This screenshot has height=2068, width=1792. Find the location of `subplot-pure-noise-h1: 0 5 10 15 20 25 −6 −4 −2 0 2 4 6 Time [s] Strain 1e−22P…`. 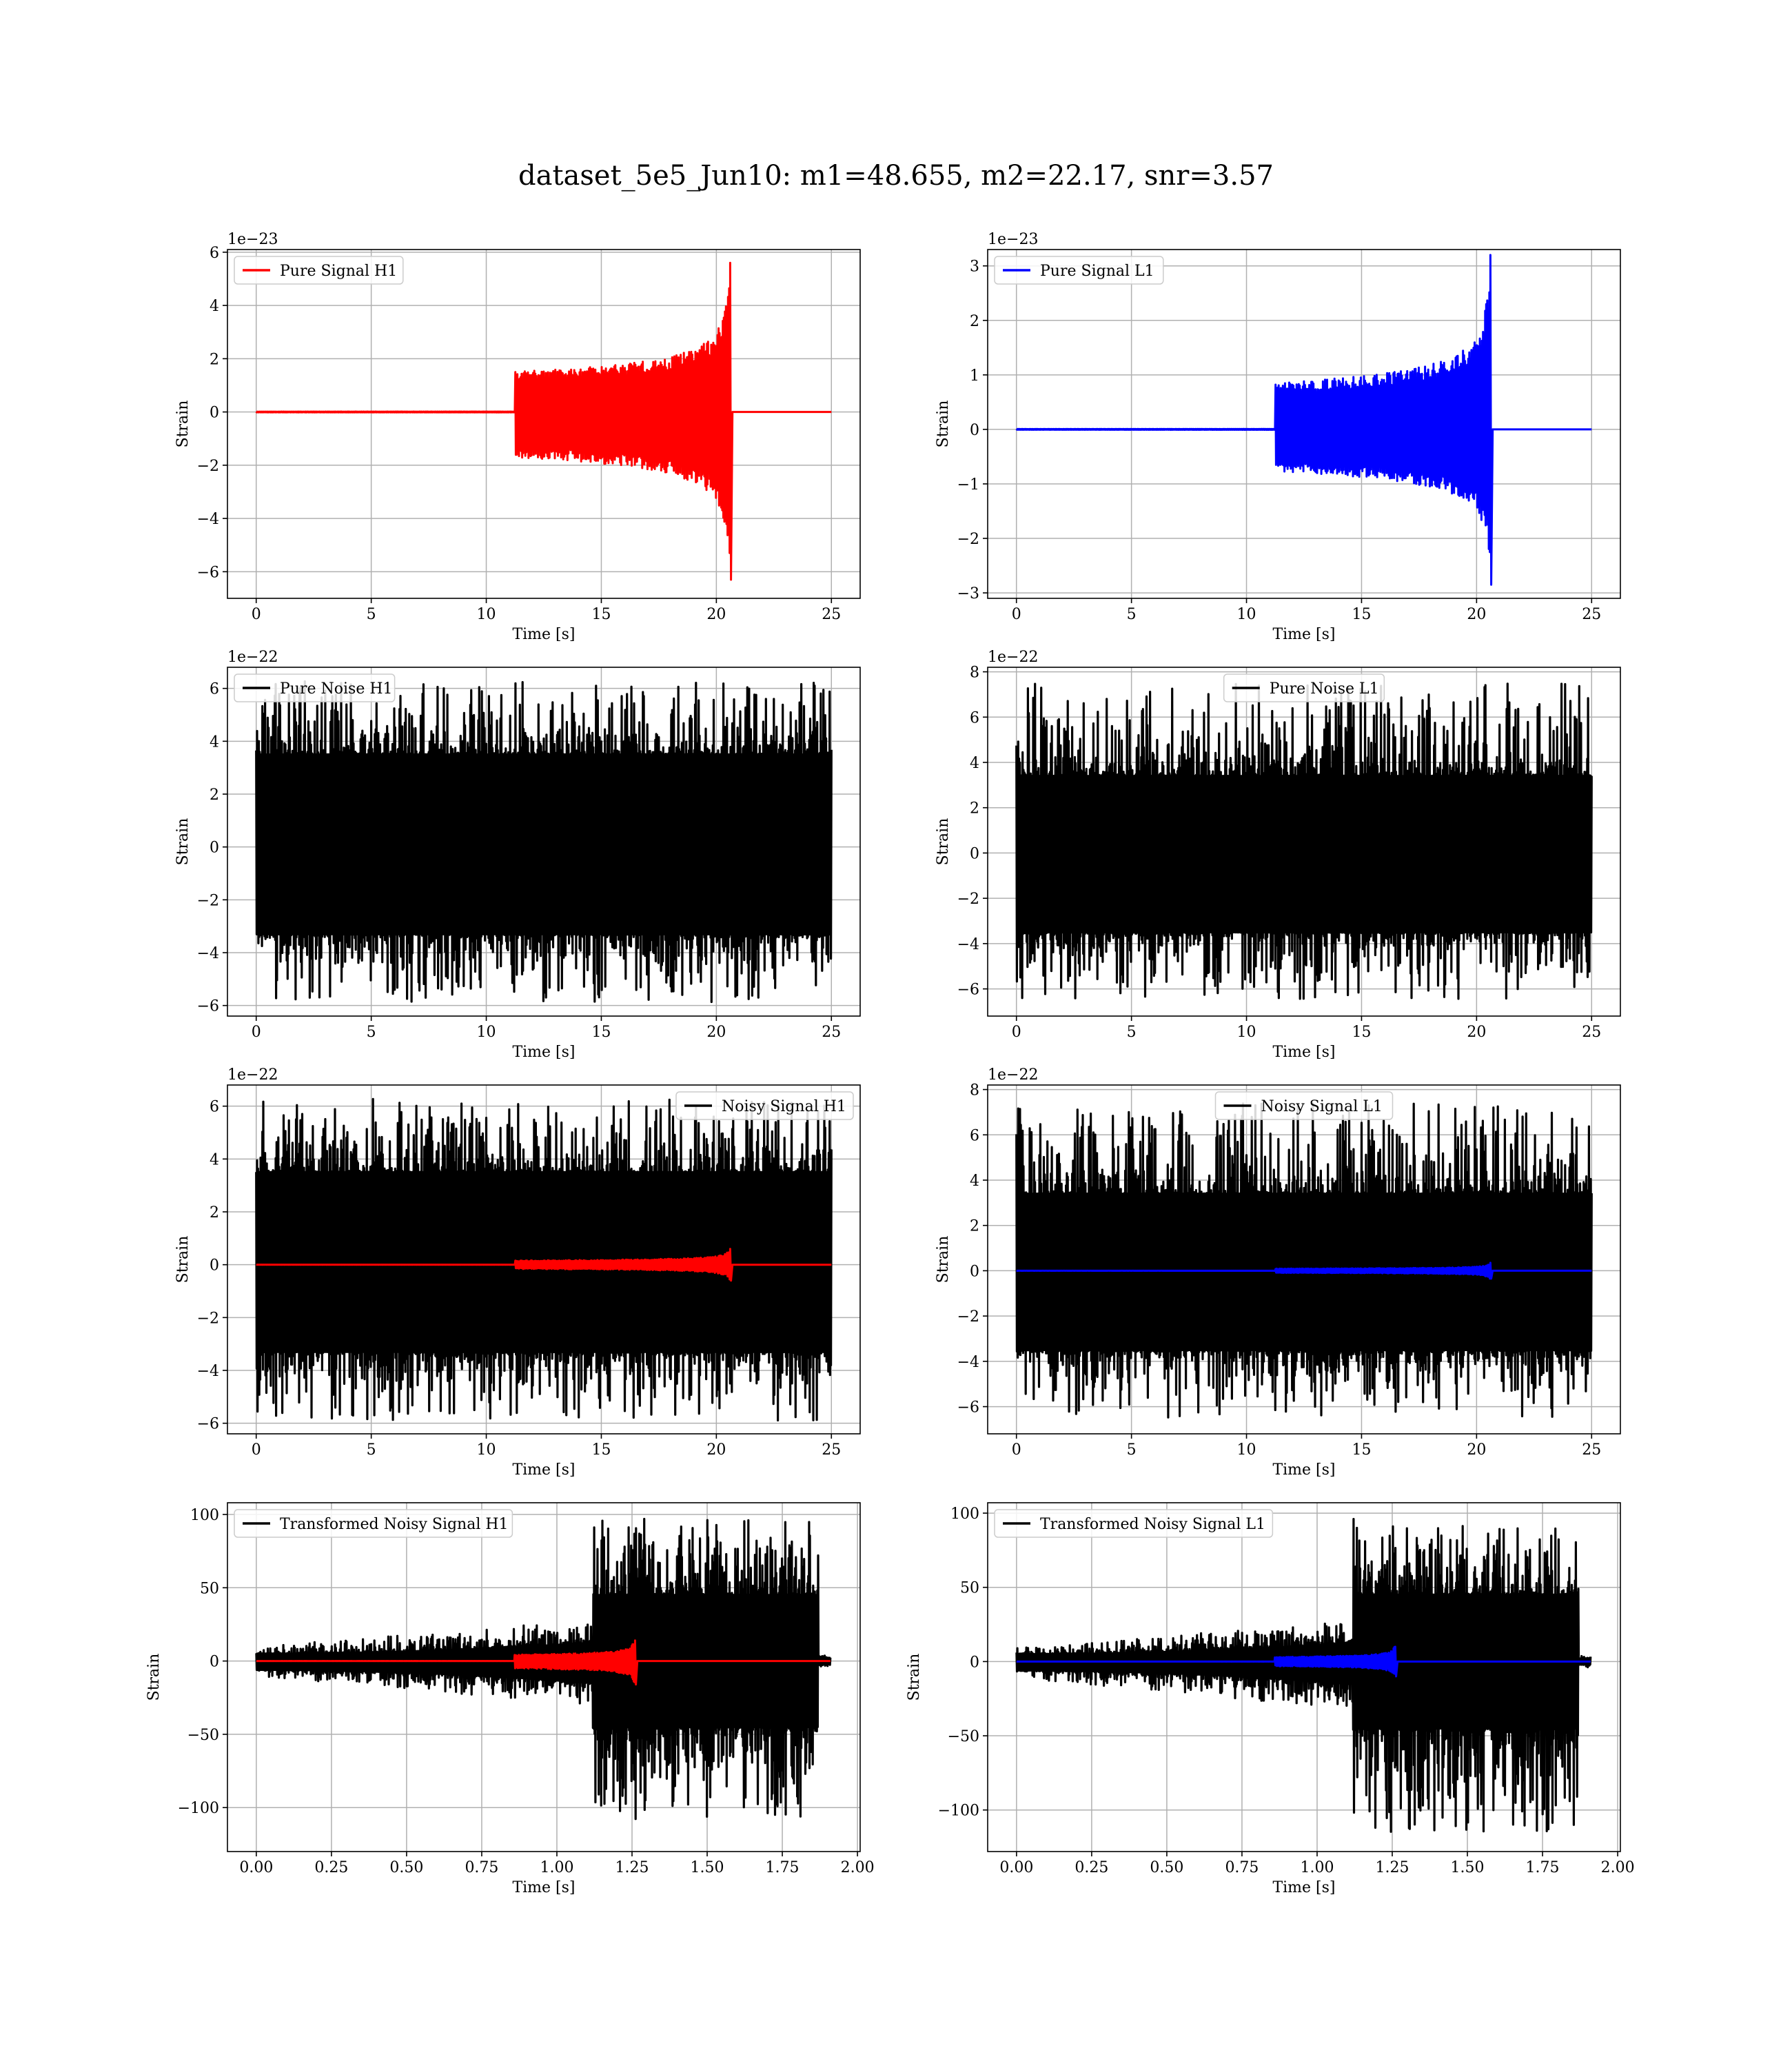

subplot-pure-noise-h1: 0 5 10 15 20 25 −6 −4 −2 0 2 4 6 Time [s] Strain 1e−22P… is located at coordinates (517, 855).